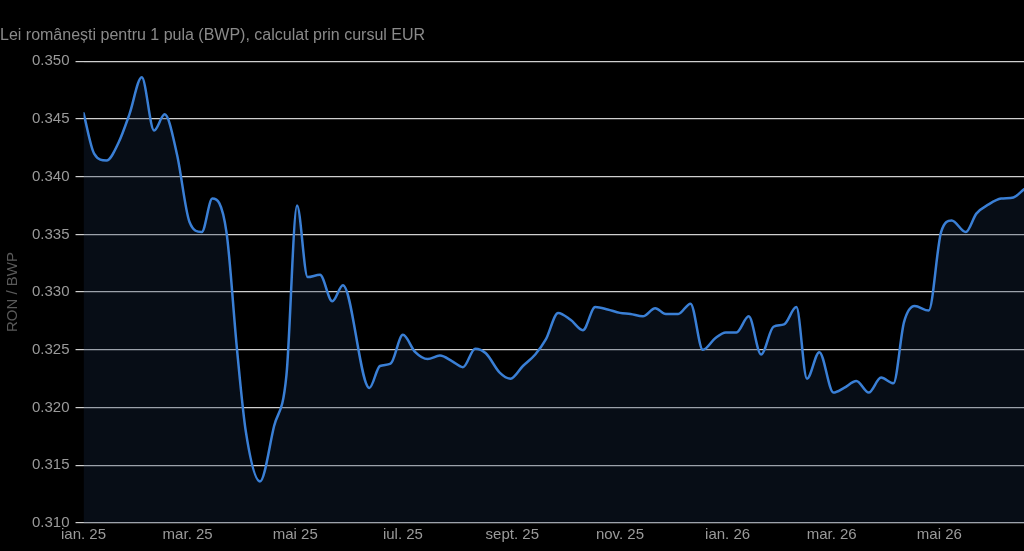 Image resolution: width=1024 pixels, height=551 pixels. What do you see at coordinates (187, 534) in the screenshot?
I see `x-tick-label: mar. 25` at bounding box center [187, 534].